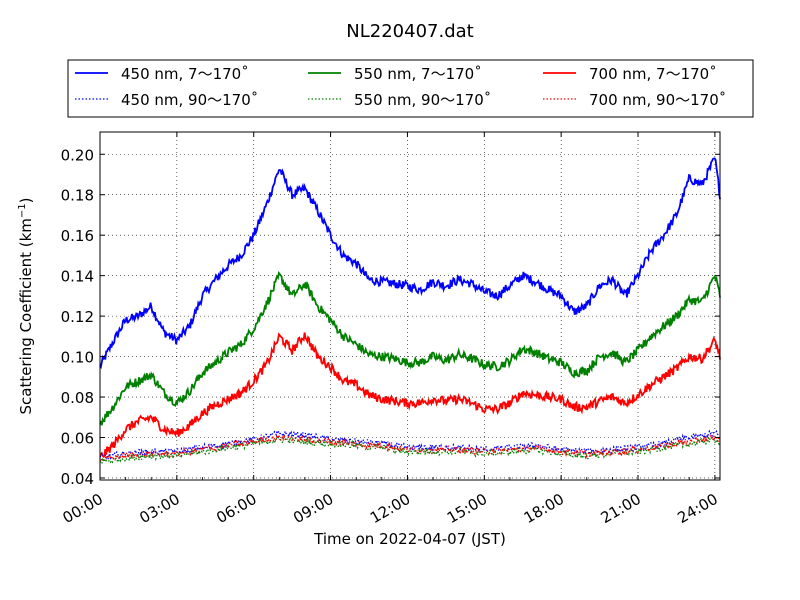 The height and width of the screenshot is (600, 800). Describe the element at coordinates (467, 508) in the screenshot. I see `x-tick-label: 15:00` at that location.